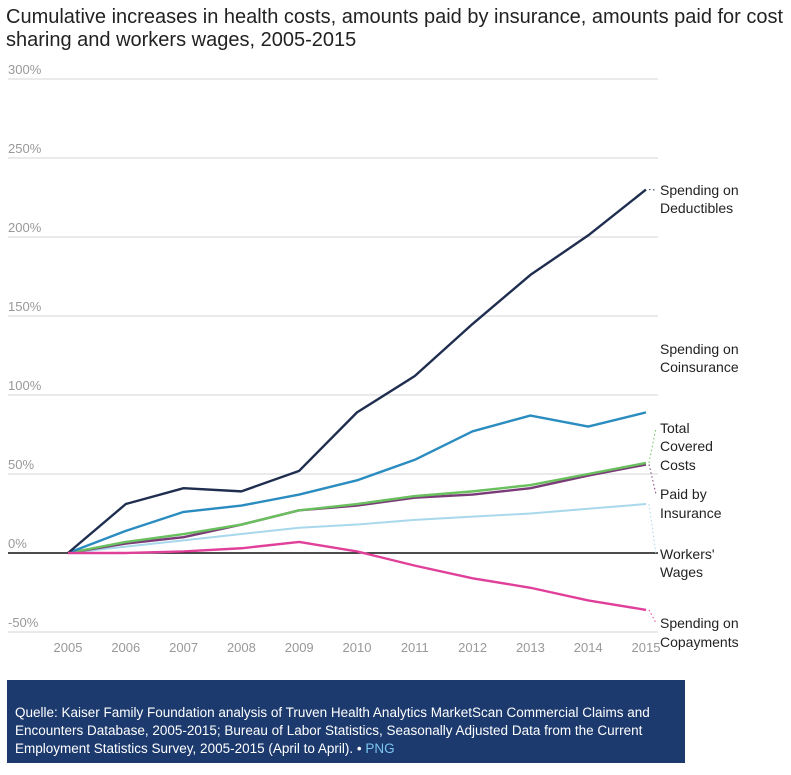 This screenshot has width=791, height=775. What do you see at coordinates (25, 148) in the screenshot?
I see `y-tick-label: 250%` at bounding box center [25, 148].